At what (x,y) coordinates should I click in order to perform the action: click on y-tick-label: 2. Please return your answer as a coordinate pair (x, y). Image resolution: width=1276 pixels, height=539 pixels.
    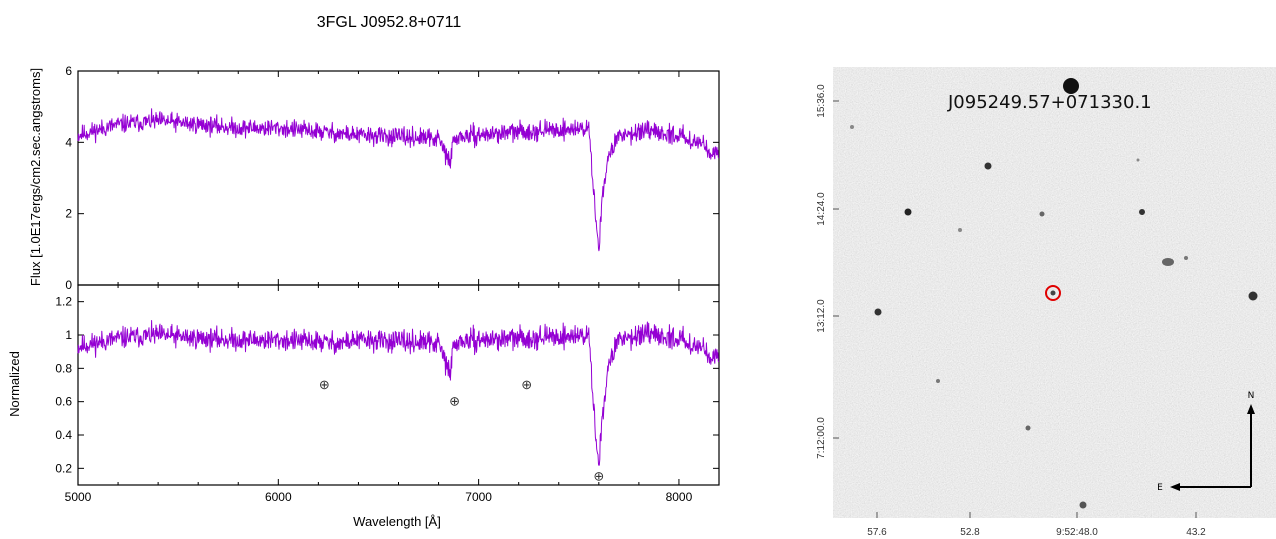
    Looking at the image, I should click on (68, 214).